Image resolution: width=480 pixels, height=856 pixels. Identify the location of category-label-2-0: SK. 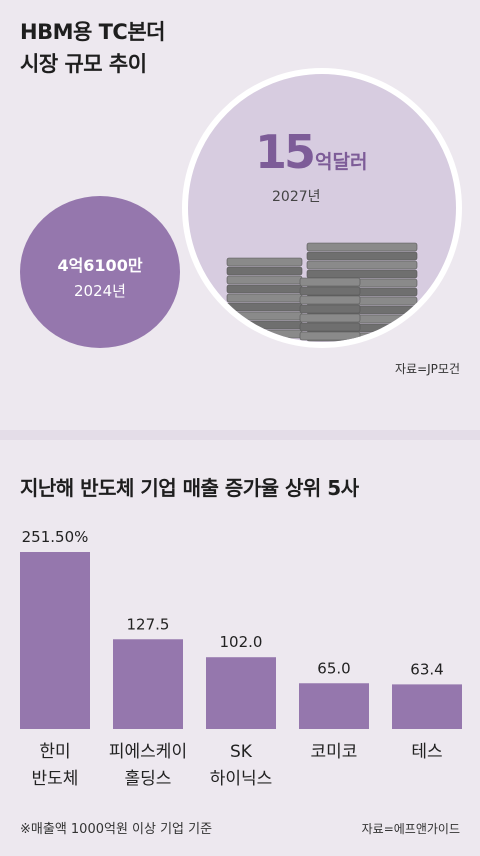
(241, 752).